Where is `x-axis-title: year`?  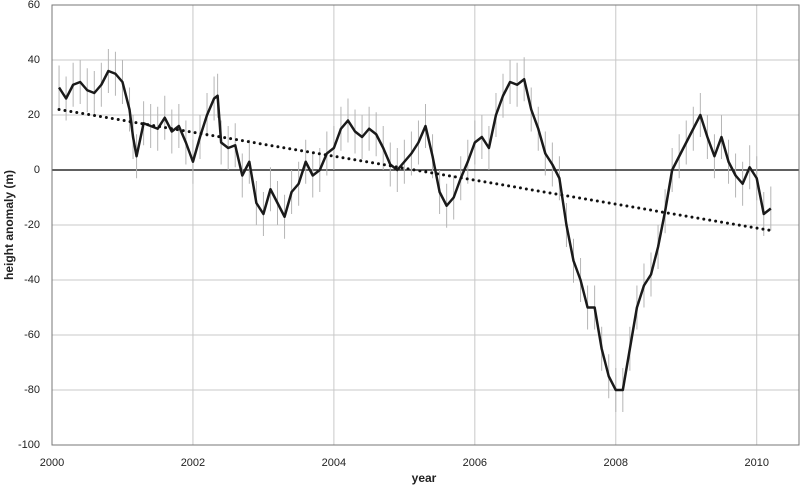
x-axis-title: year is located at coordinates (424, 478).